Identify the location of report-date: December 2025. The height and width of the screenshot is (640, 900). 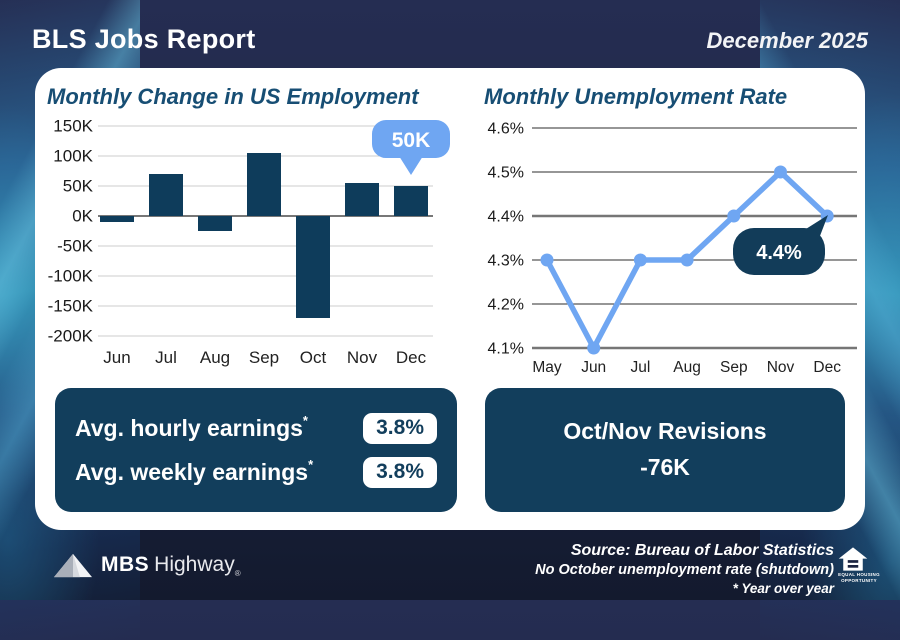
(787, 40).